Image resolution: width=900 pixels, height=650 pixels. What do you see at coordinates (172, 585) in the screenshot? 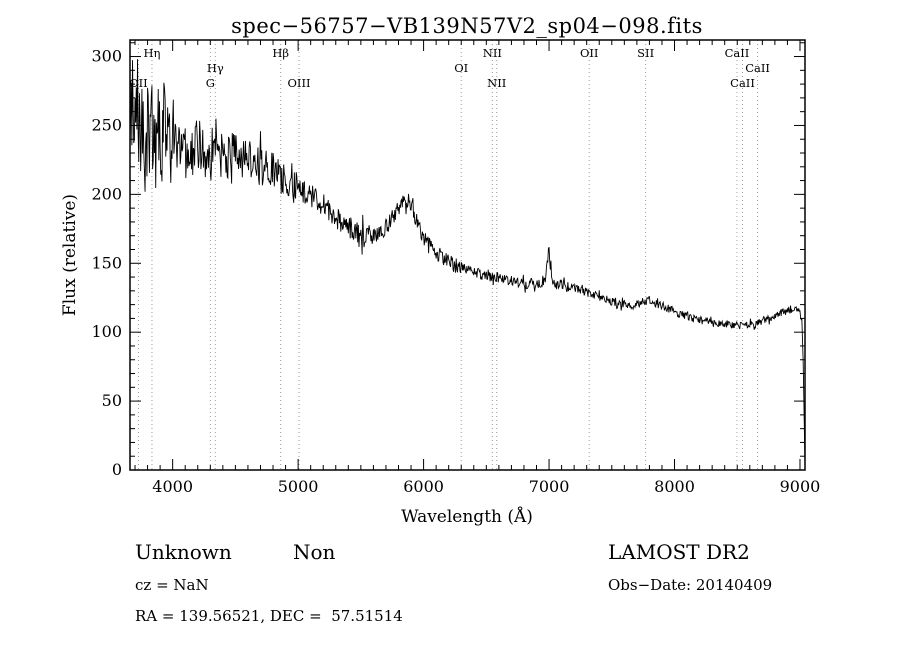
I see `cz-value: cz = NaN` at bounding box center [172, 585].